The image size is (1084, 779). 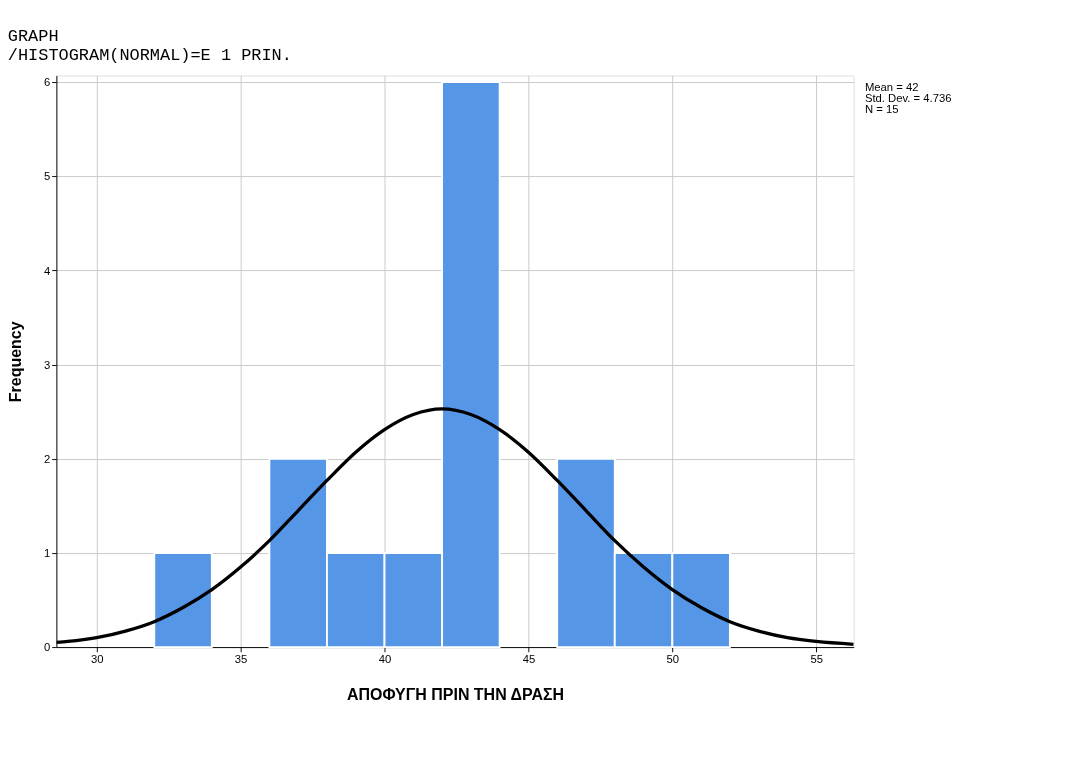 What do you see at coordinates (47, 270) in the screenshot?
I see `y-tick-label: 4` at bounding box center [47, 270].